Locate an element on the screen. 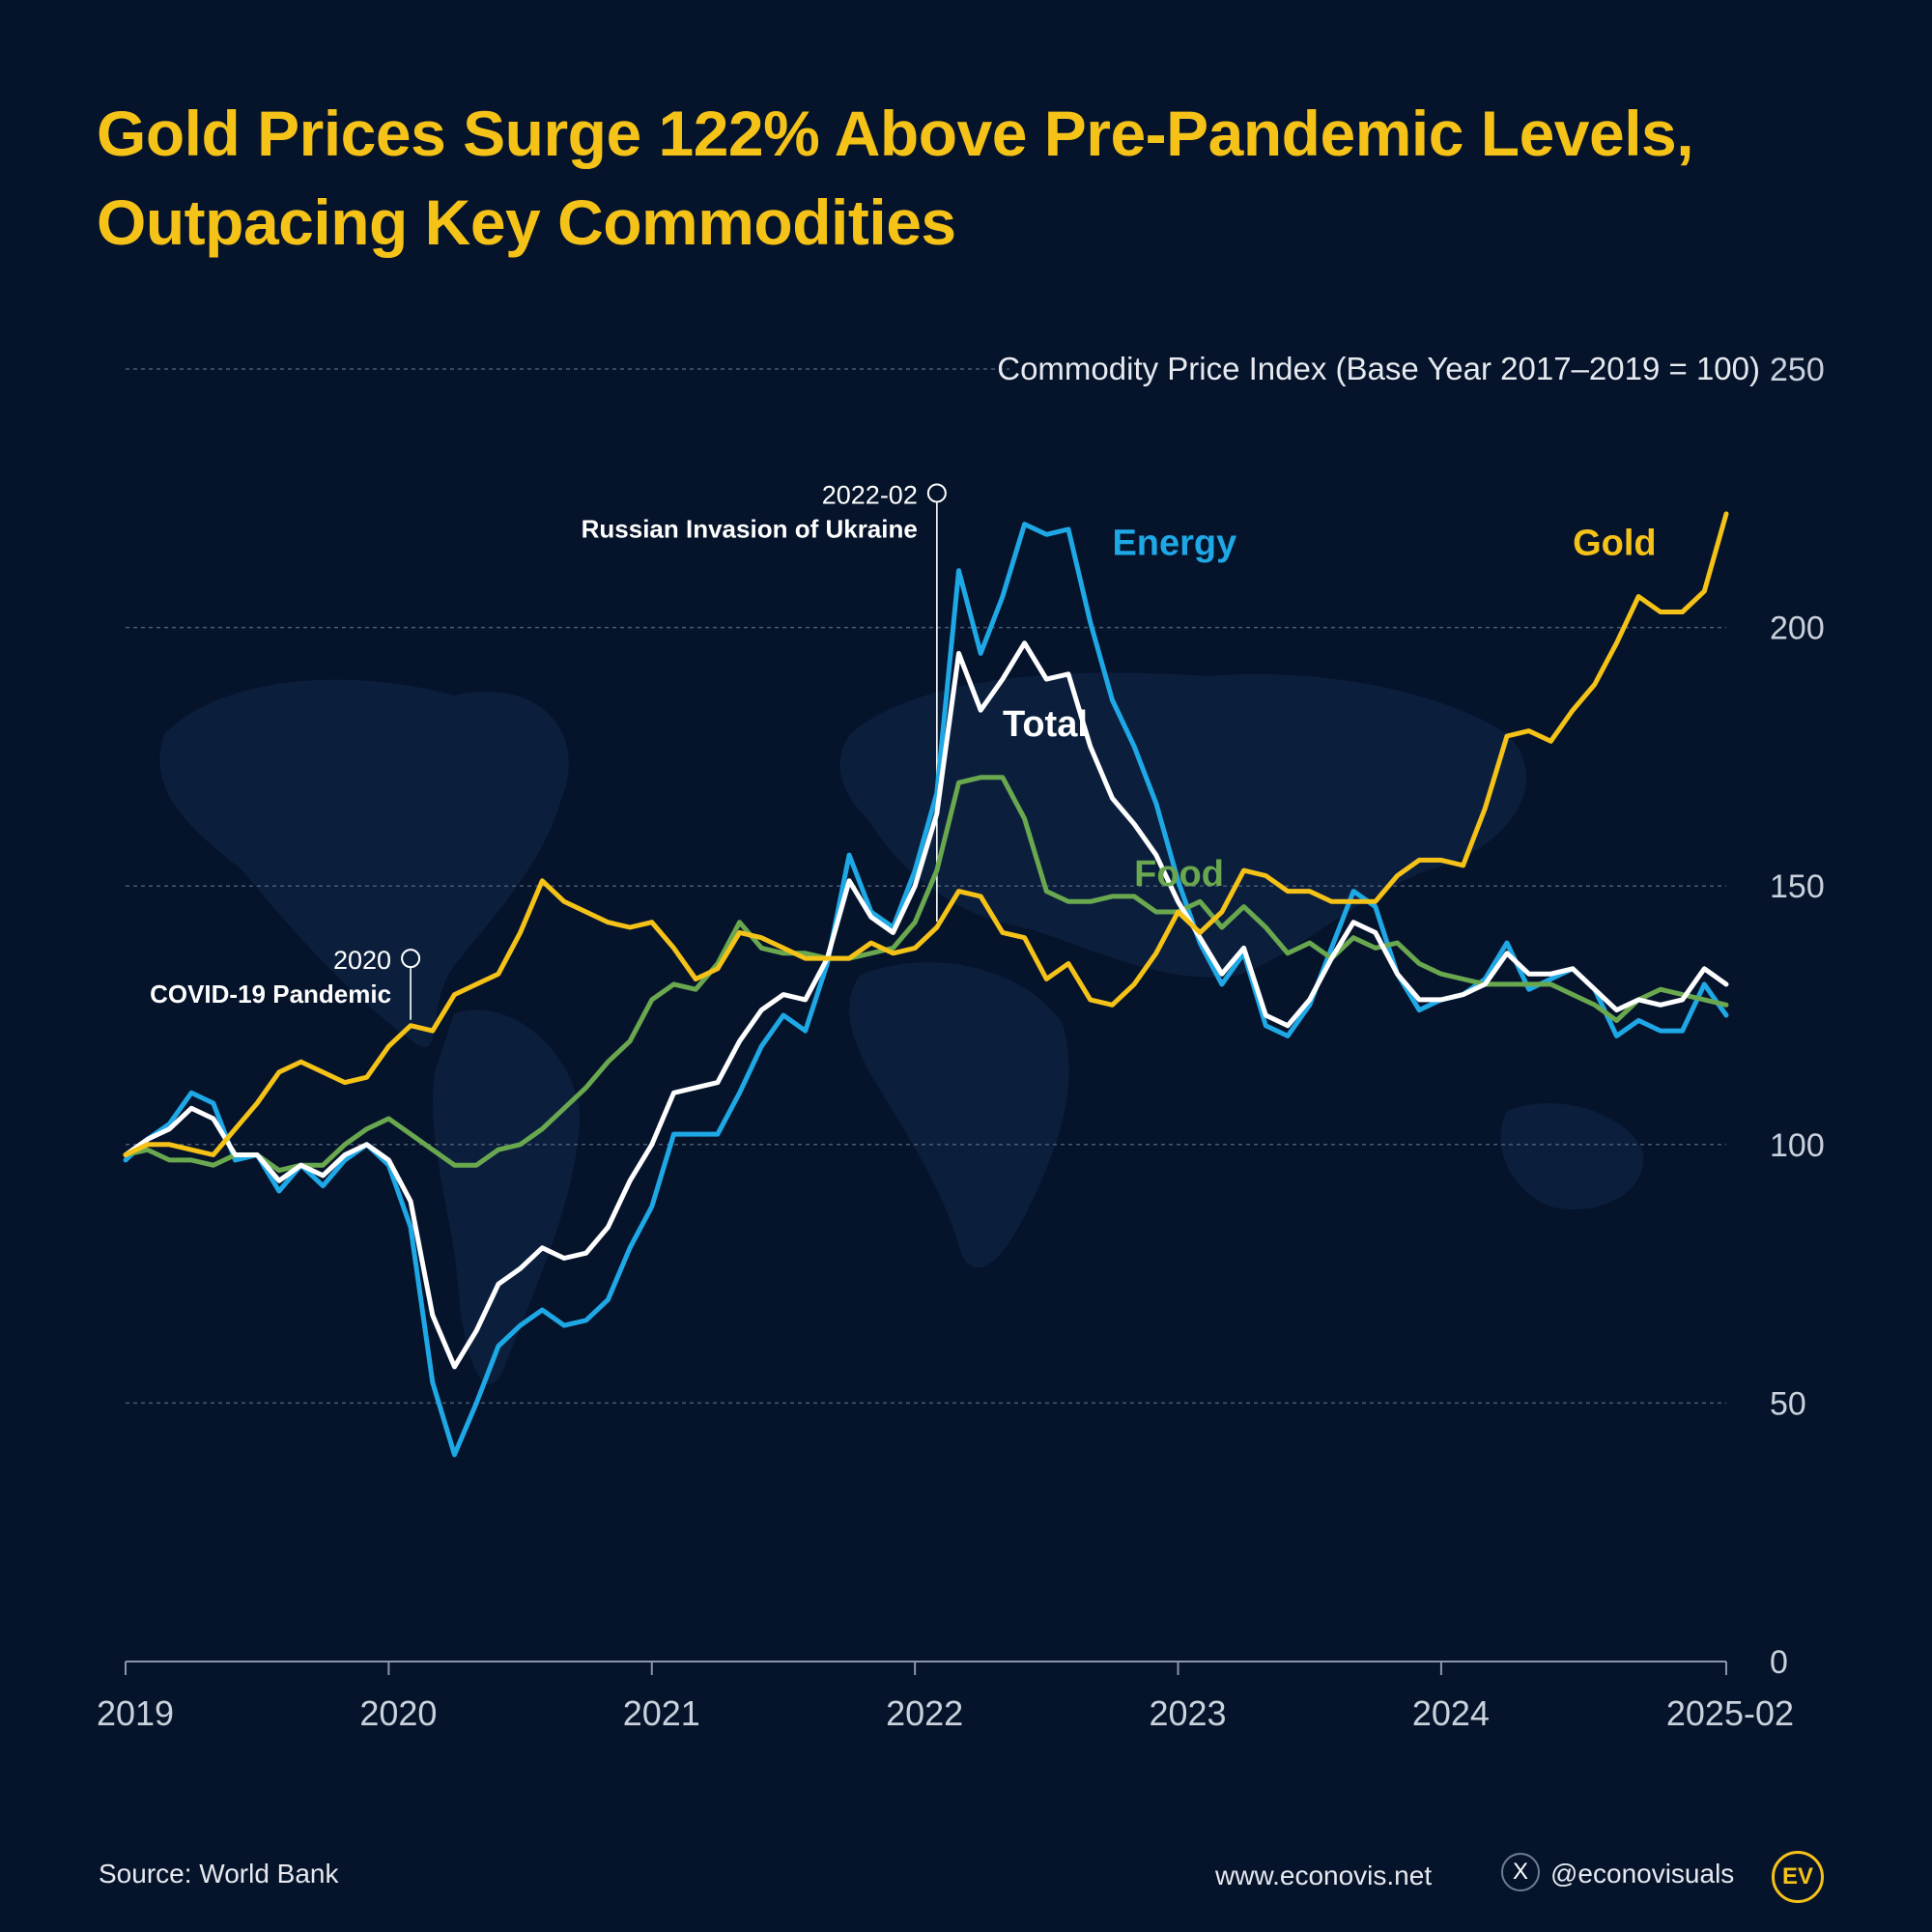 This screenshot has width=1932, height=1932. econovis-logo: EV is located at coordinates (1798, 1877).